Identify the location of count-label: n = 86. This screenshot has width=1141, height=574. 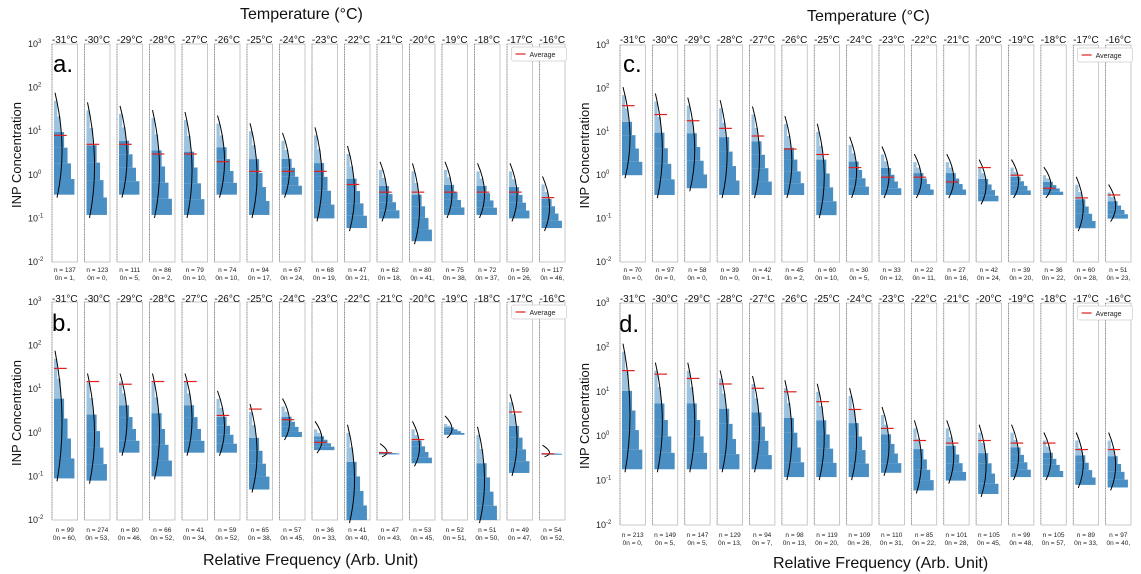
(162, 270).